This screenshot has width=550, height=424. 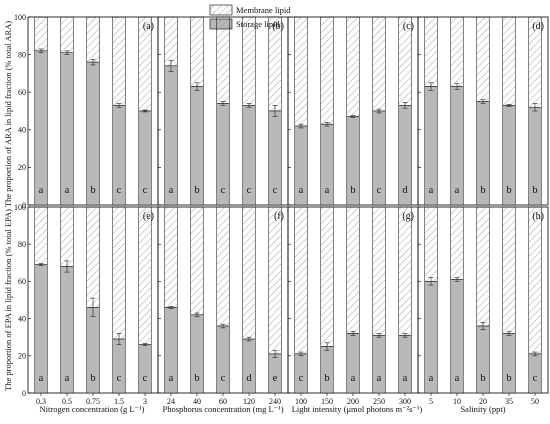 I want to click on x-tick-label: 0.75, so click(x=93, y=401).